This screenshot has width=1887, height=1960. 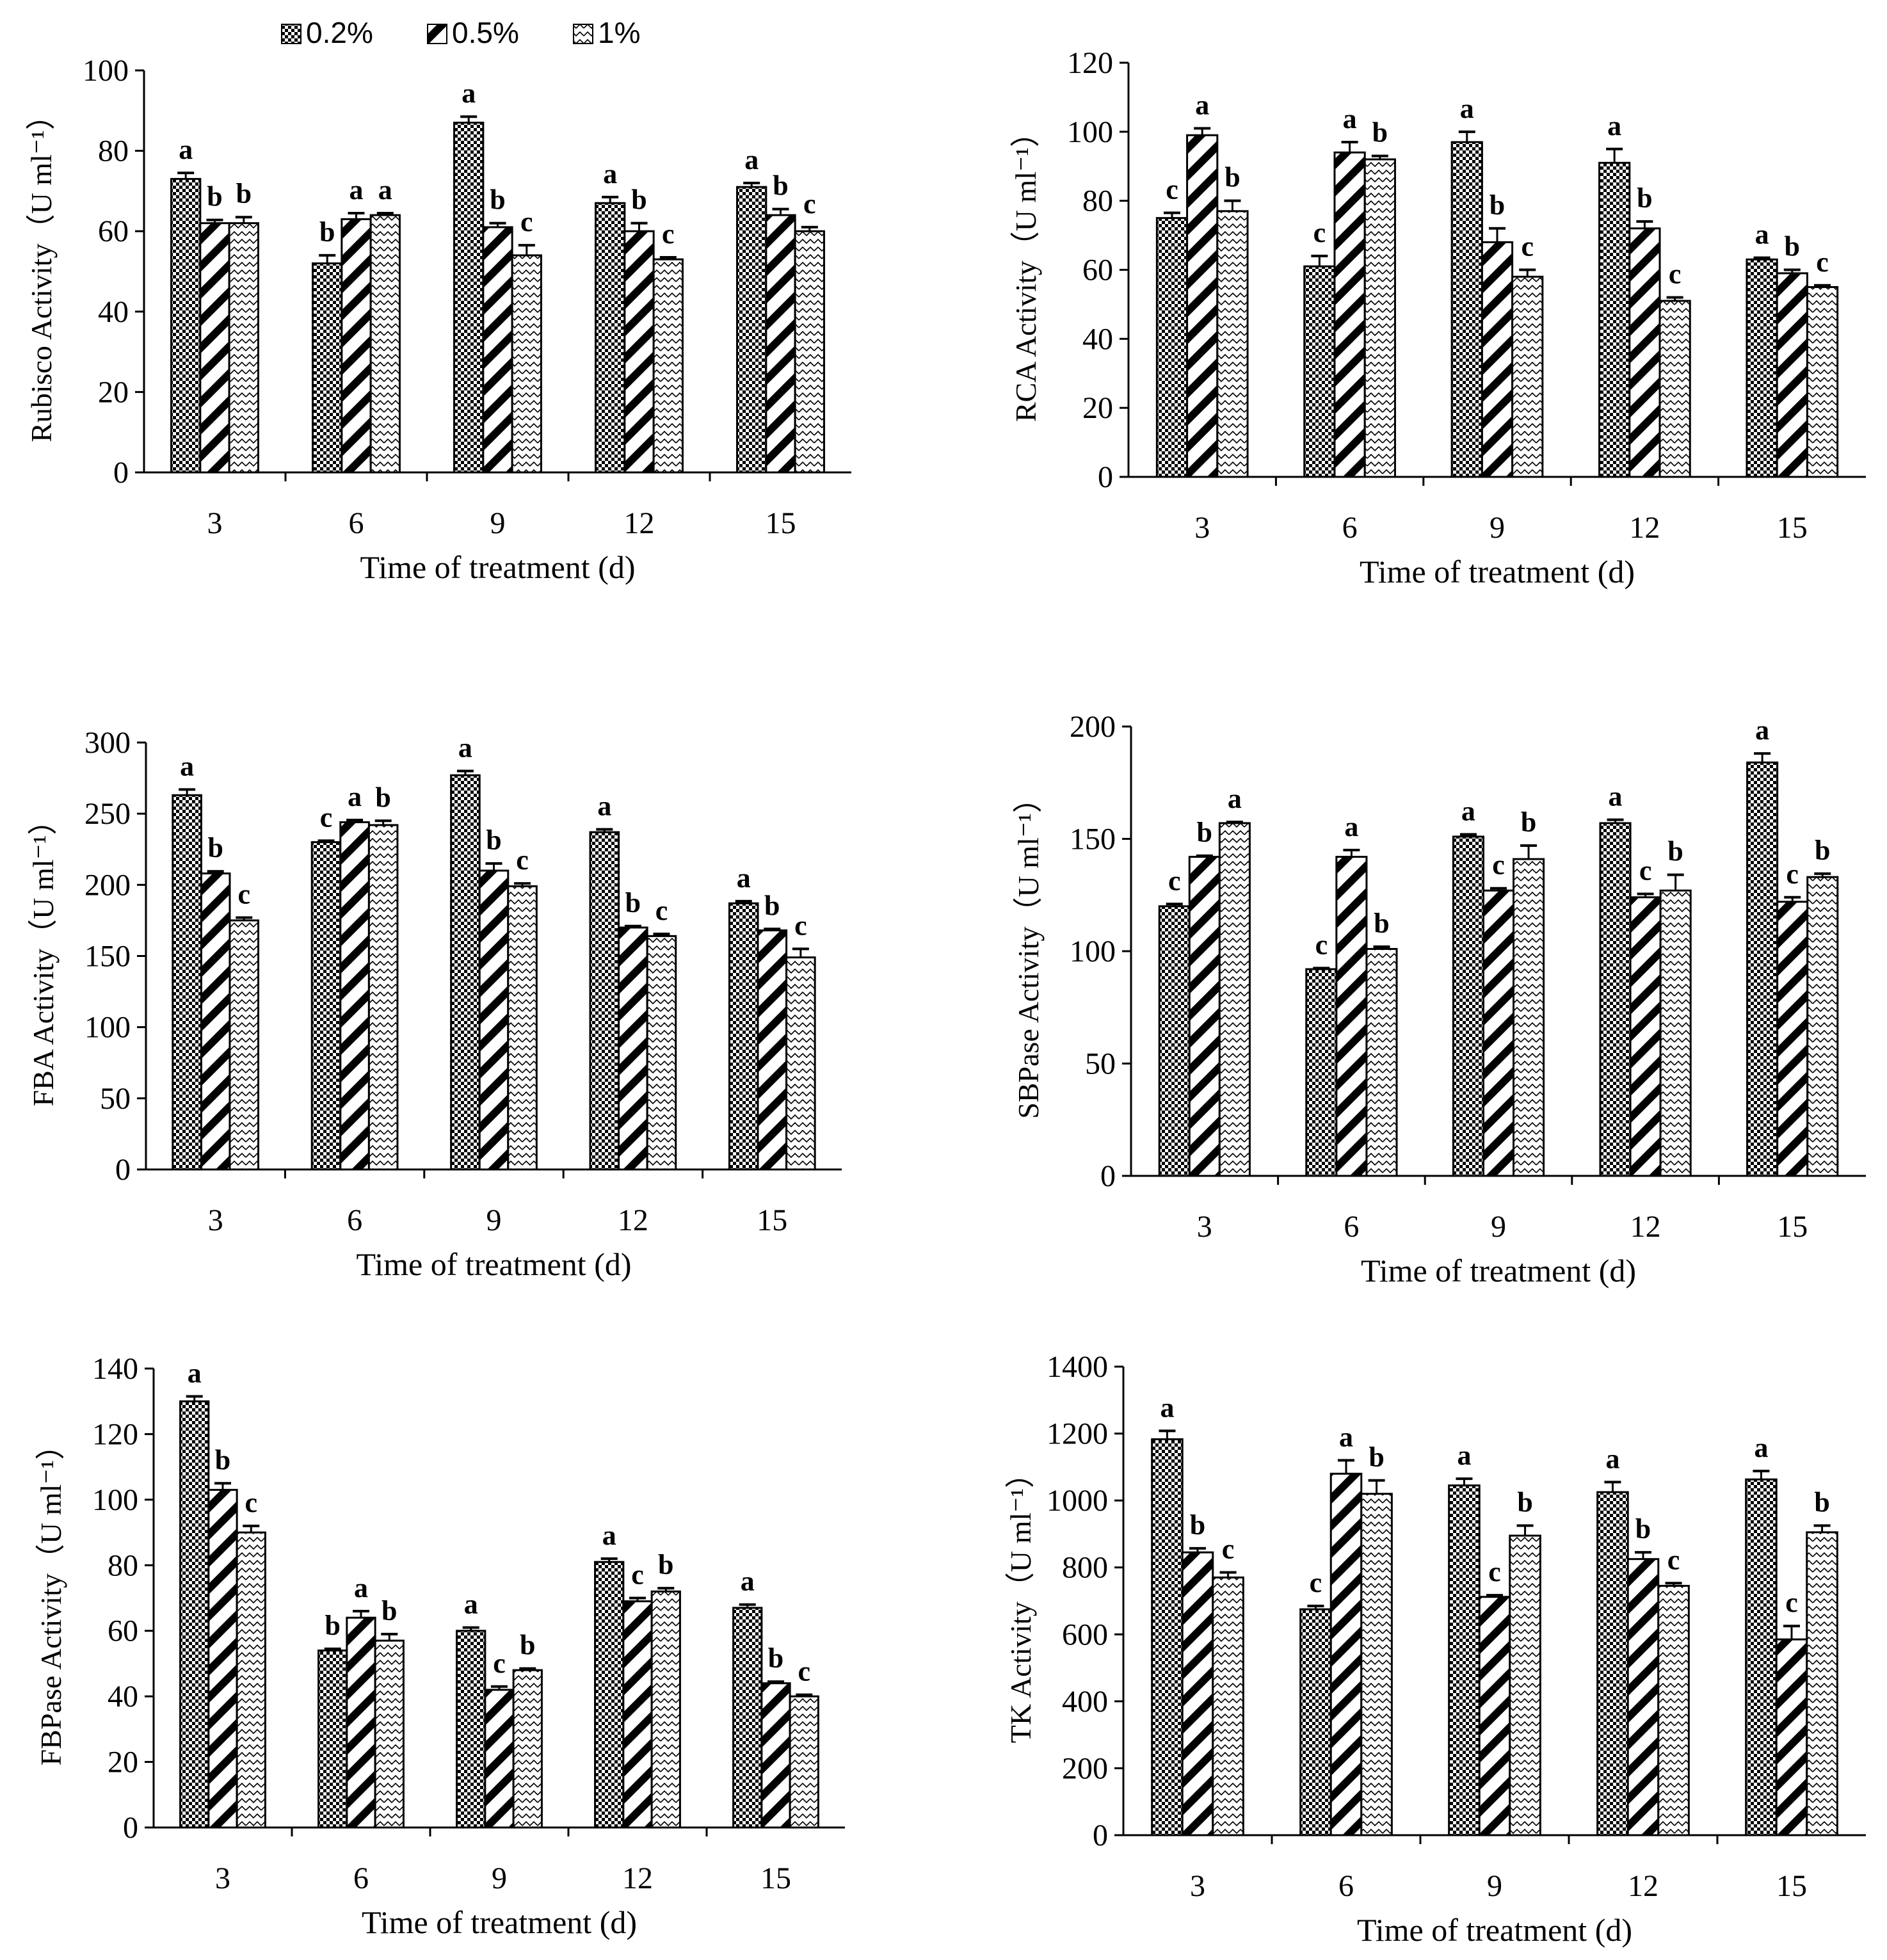 What do you see at coordinates (1085, 1635) in the screenshot?
I see `y-tick-label: 600` at bounding box center [1085, 1635].